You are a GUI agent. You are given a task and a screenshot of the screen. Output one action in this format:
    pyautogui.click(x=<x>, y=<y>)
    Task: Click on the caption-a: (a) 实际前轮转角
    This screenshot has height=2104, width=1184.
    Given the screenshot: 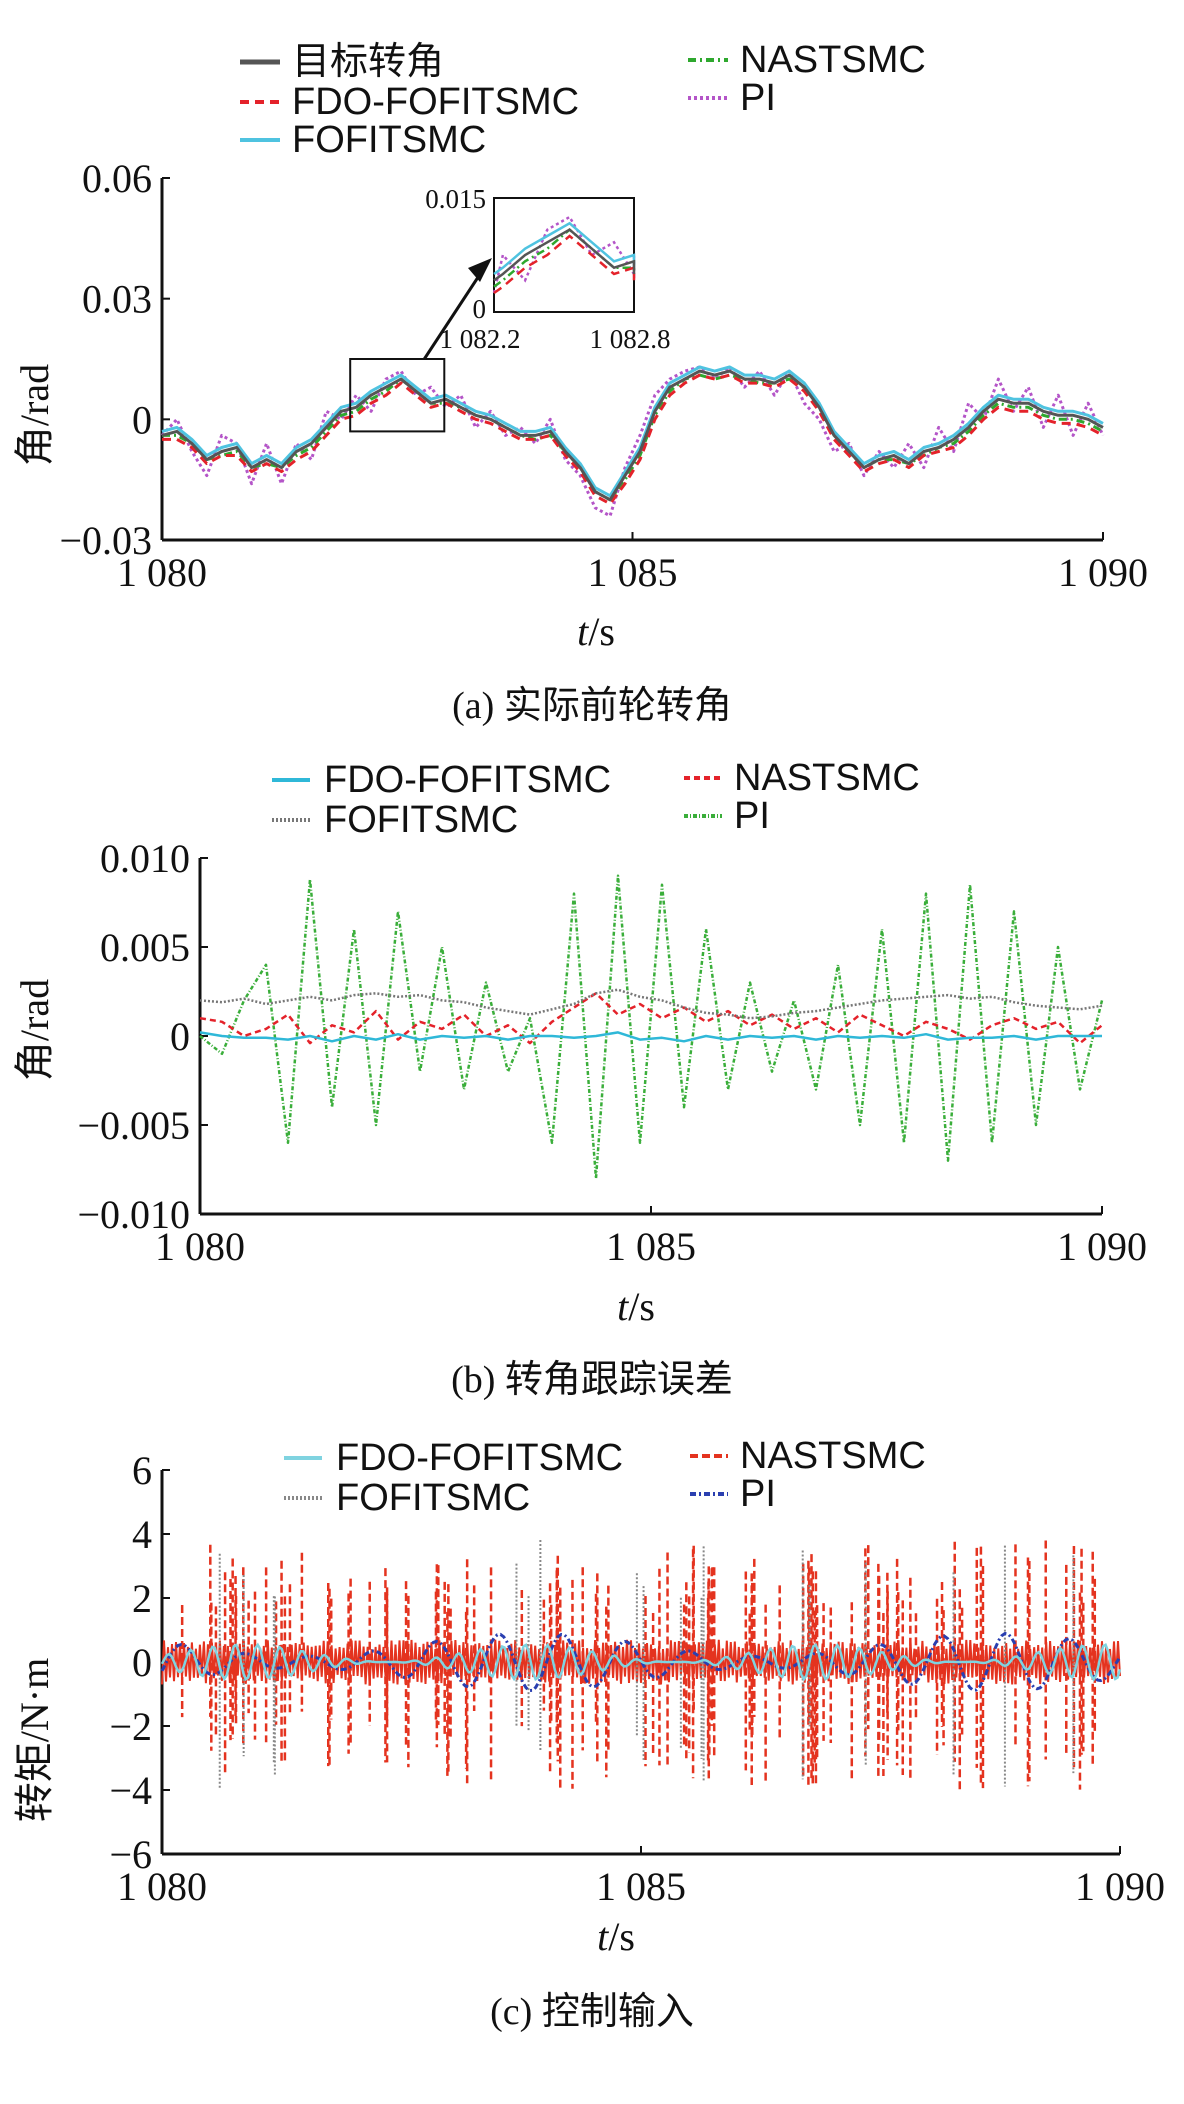 What is the action you would take?
    pyautogui.click(x=592, y=706)
    